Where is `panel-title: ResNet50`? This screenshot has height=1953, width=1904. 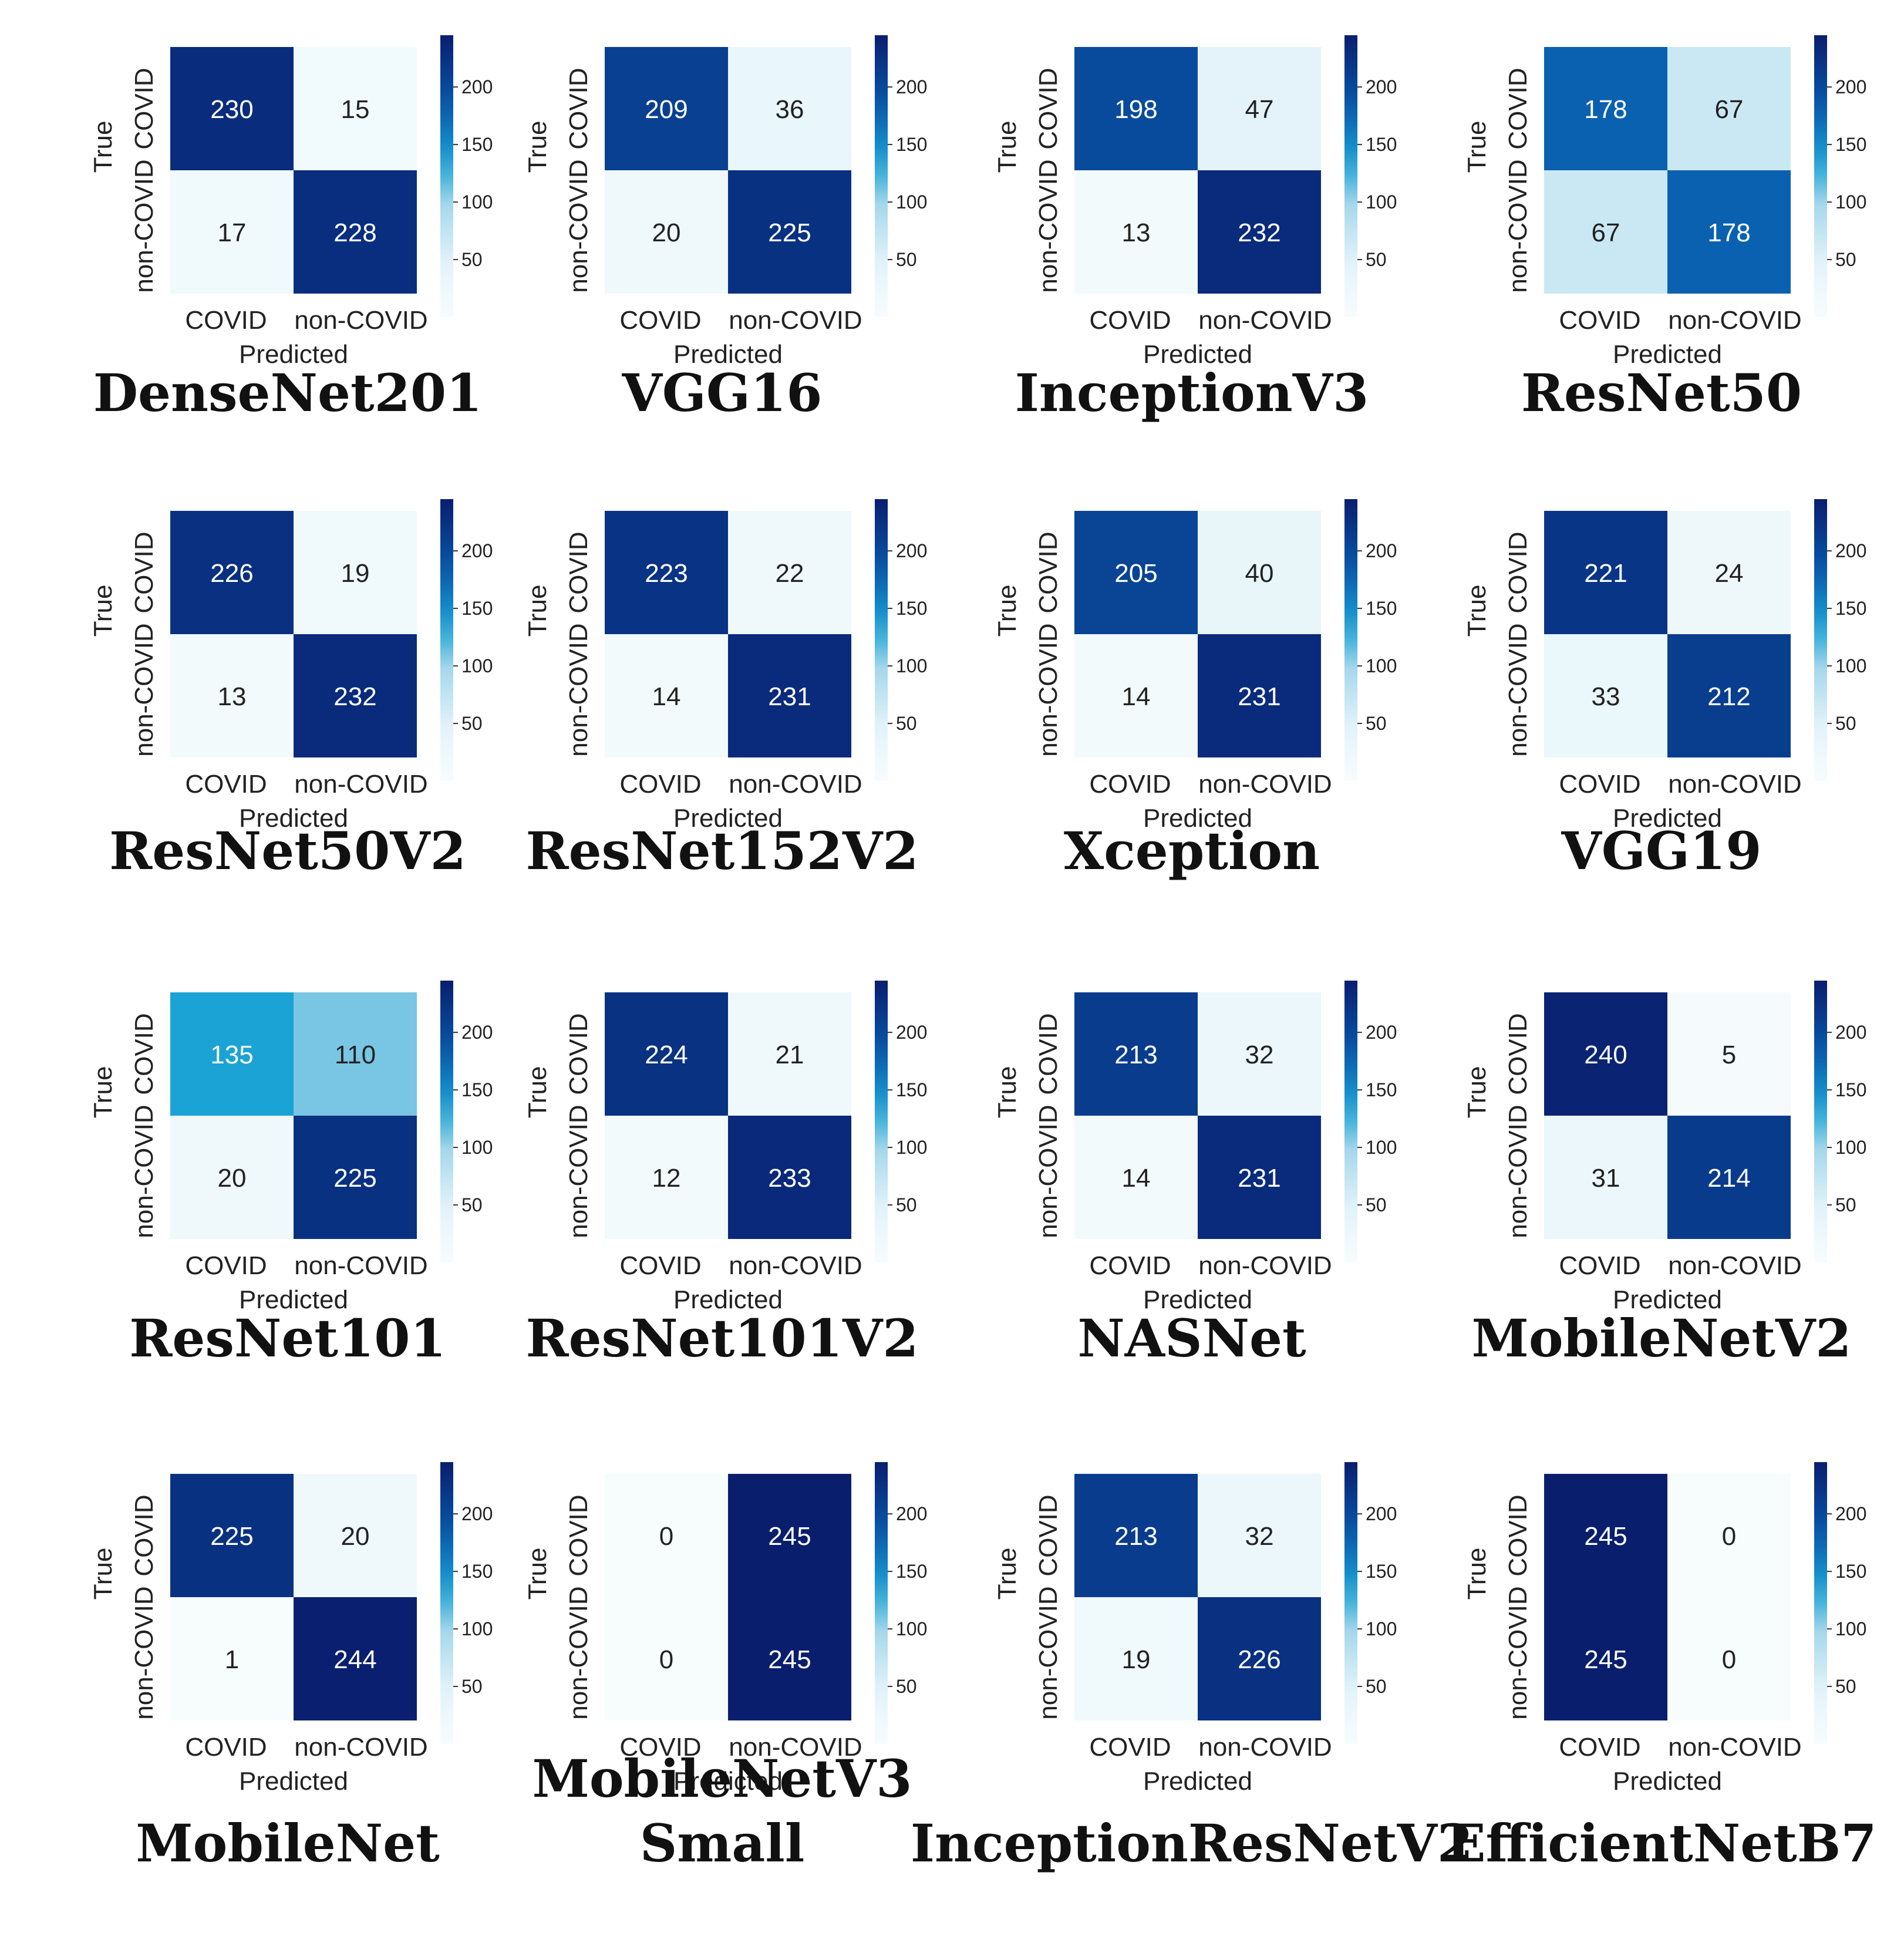
panel-title: ResNet50 is located at coordinates (1661, 393).